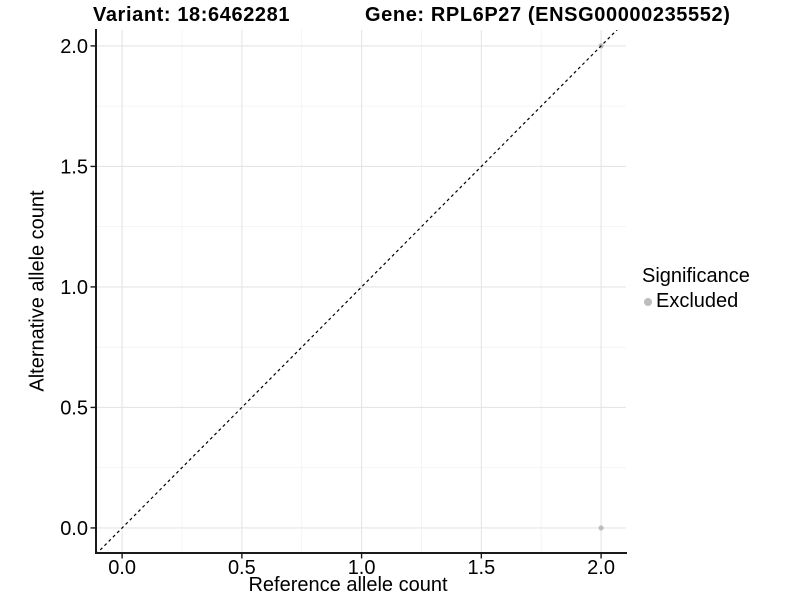 Image resolution: width=800 pixels, height=600 pixels. I want to click on y-tick-label: 1.0, so click(74, 288).